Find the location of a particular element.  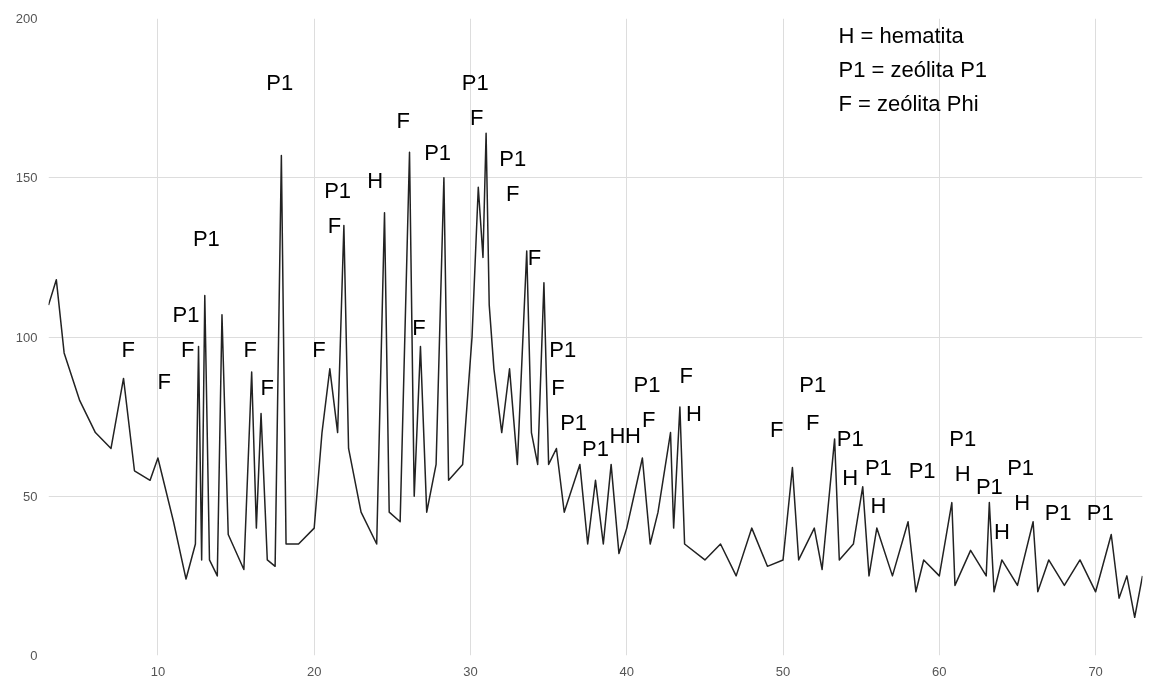

x-tick-label: 50 is located at coordinates (783, 671).